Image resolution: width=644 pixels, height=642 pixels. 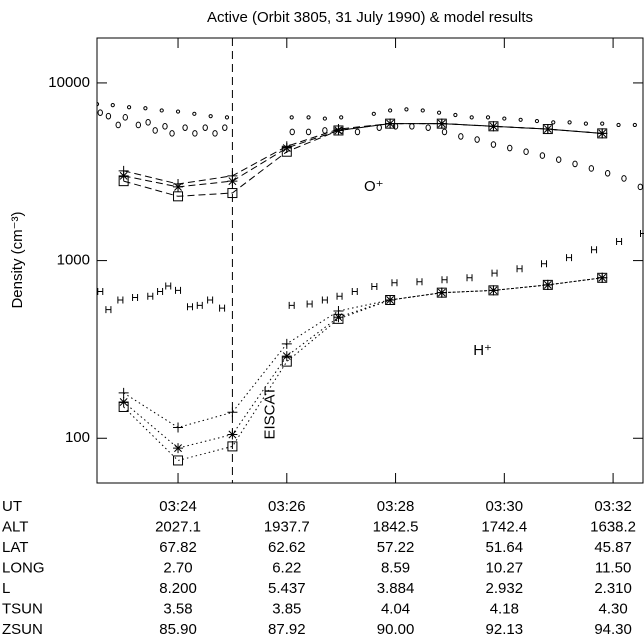 I want to click on row-value: 51.64, so click(x=505, y=547).